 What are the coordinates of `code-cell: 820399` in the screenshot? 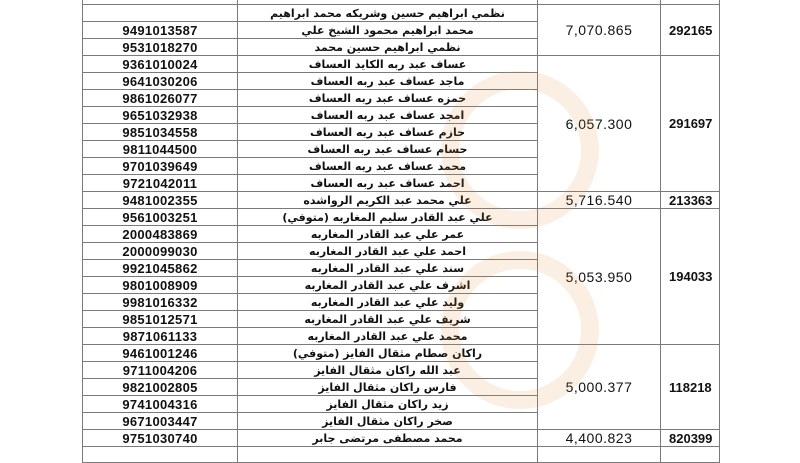 It's located at (690, 438).